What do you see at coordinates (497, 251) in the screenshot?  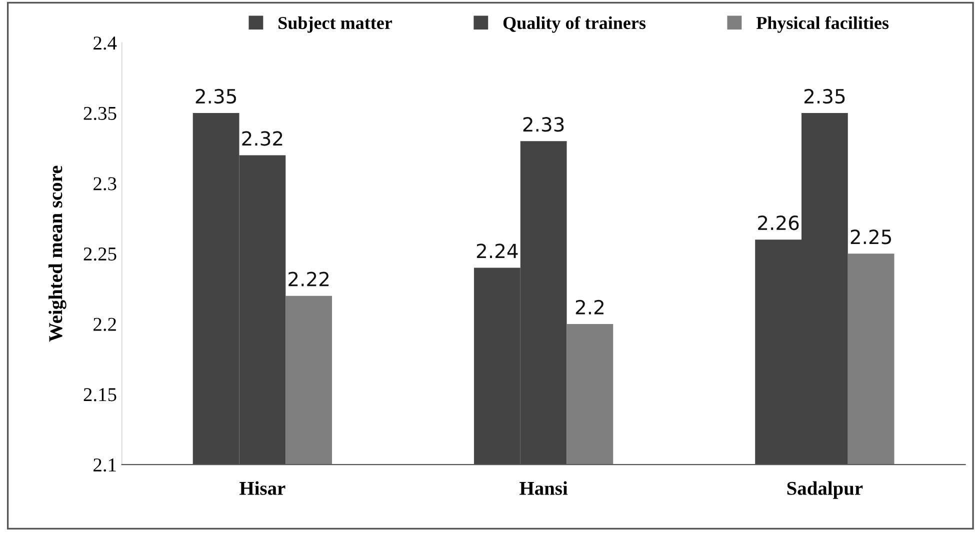 I see `data-label: 2.24` at bounding box center [497, 251].